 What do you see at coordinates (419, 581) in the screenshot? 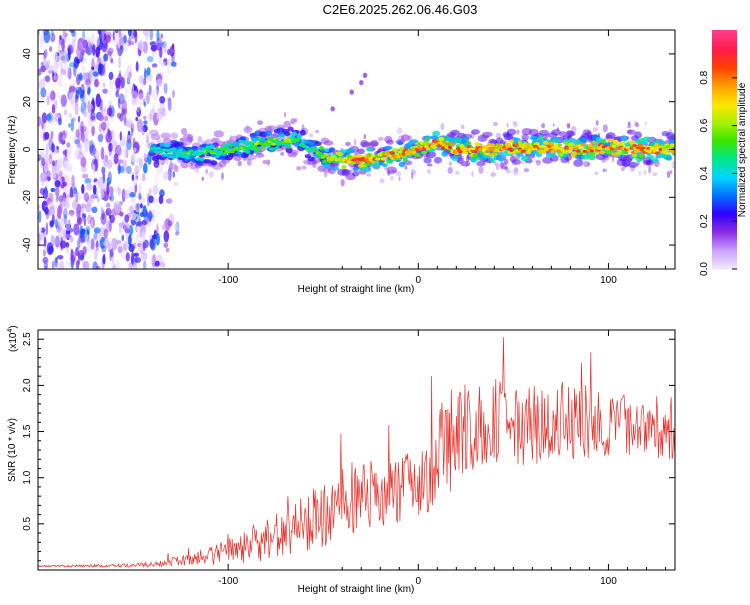
I see `snr-xtick-label: 0` at bounding box center [419, 581].